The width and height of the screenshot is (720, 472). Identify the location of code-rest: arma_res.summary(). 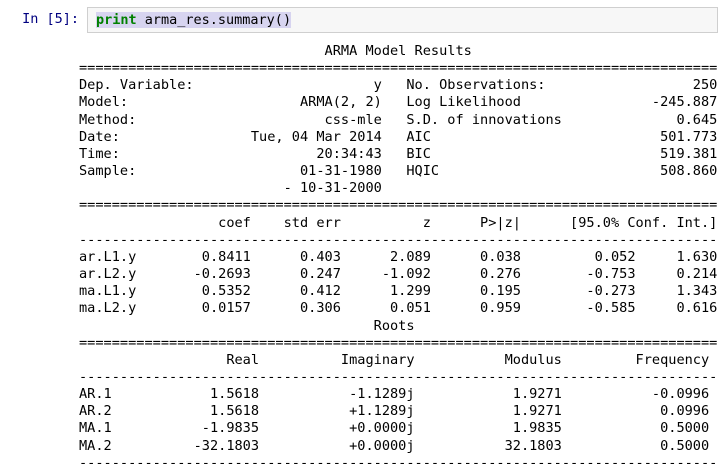
(214, 20).